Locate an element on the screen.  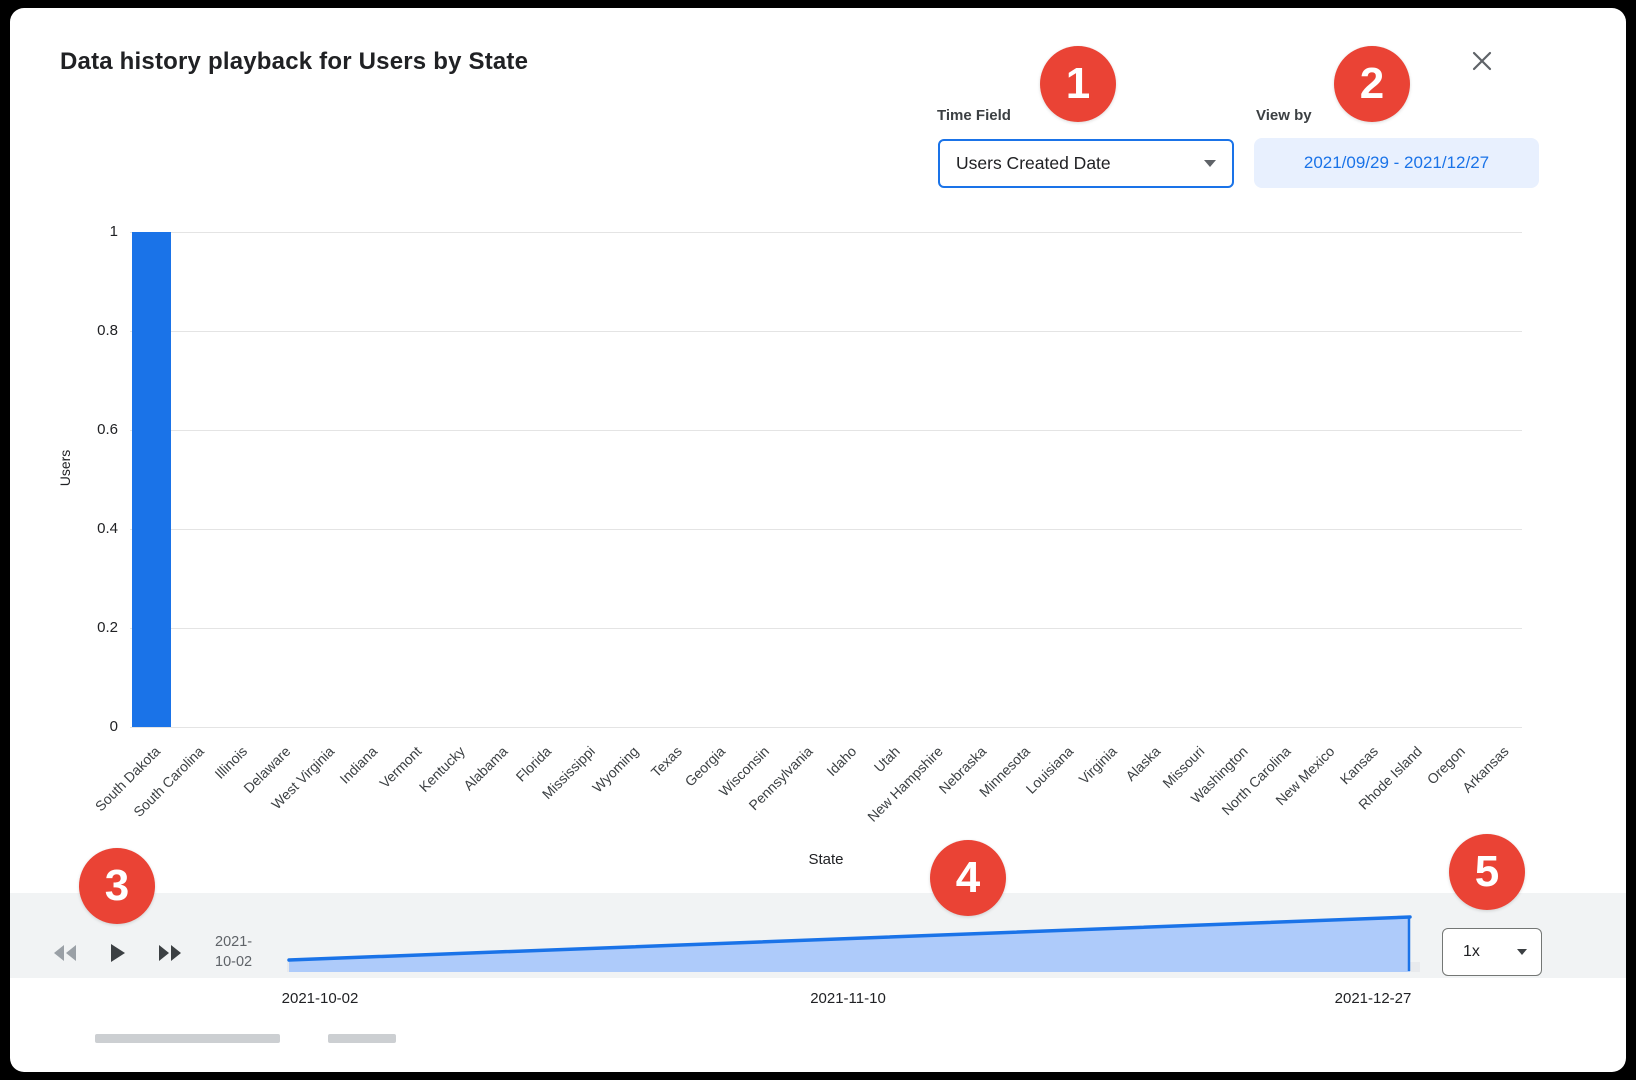
x-tick-label: Idaho is located at coordinates (841, 761).